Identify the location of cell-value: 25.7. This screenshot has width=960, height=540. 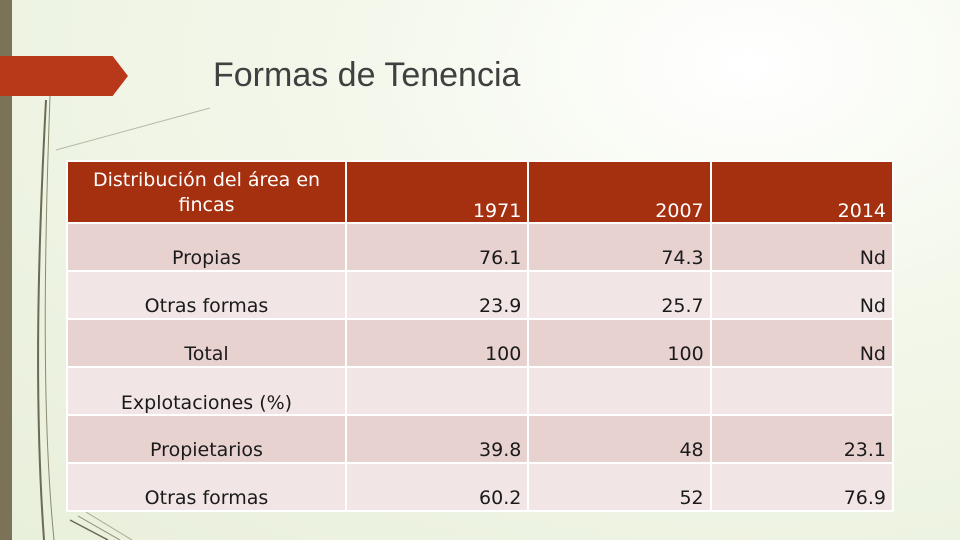
(619, 295).